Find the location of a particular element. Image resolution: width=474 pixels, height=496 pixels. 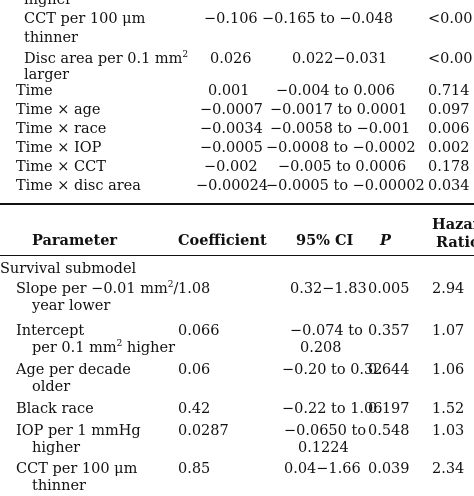

param-cell: Time × race is located at coordinates (61, 129).